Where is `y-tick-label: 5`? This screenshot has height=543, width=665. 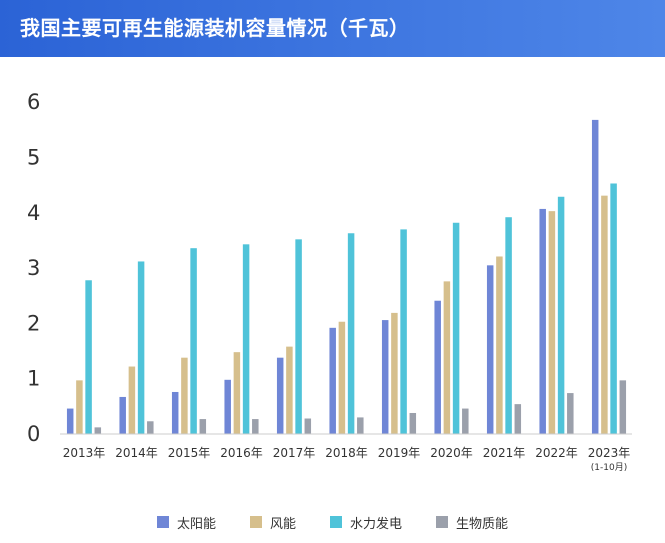 y-tick-label: 5 is located at coordinates (33, 158).